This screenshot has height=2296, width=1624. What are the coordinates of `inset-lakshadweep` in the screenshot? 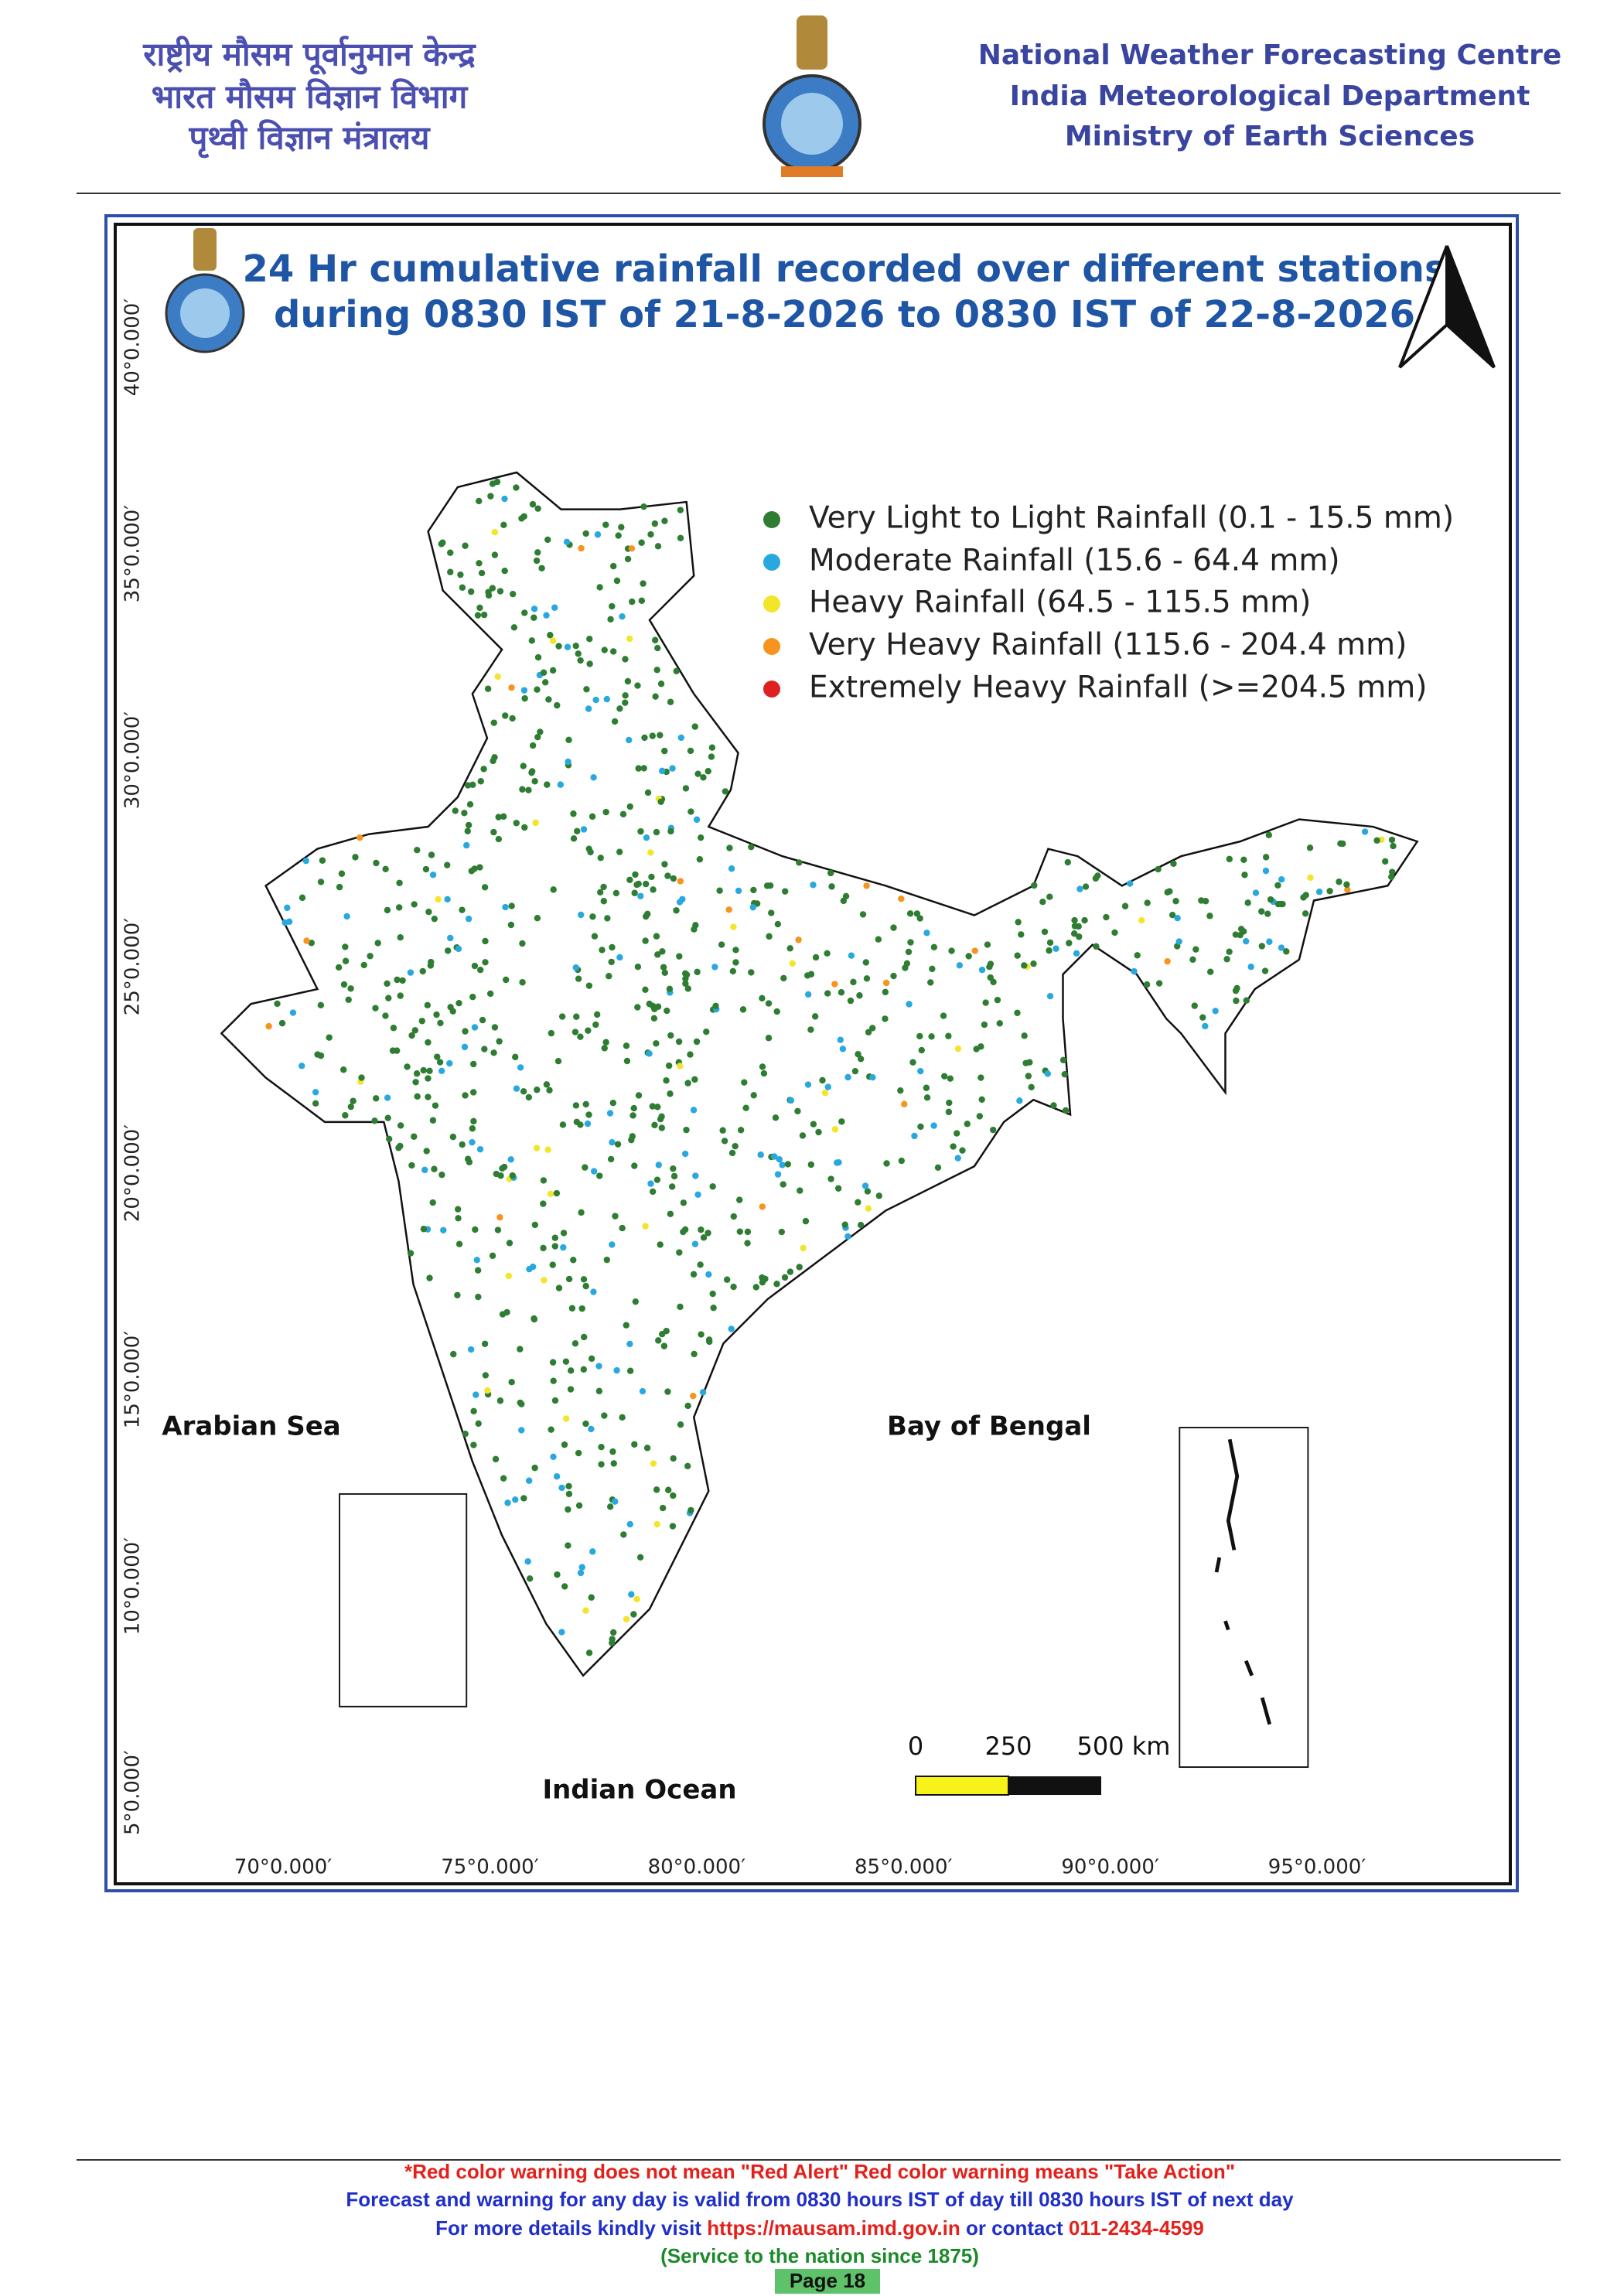 It's located at (403, 1600).